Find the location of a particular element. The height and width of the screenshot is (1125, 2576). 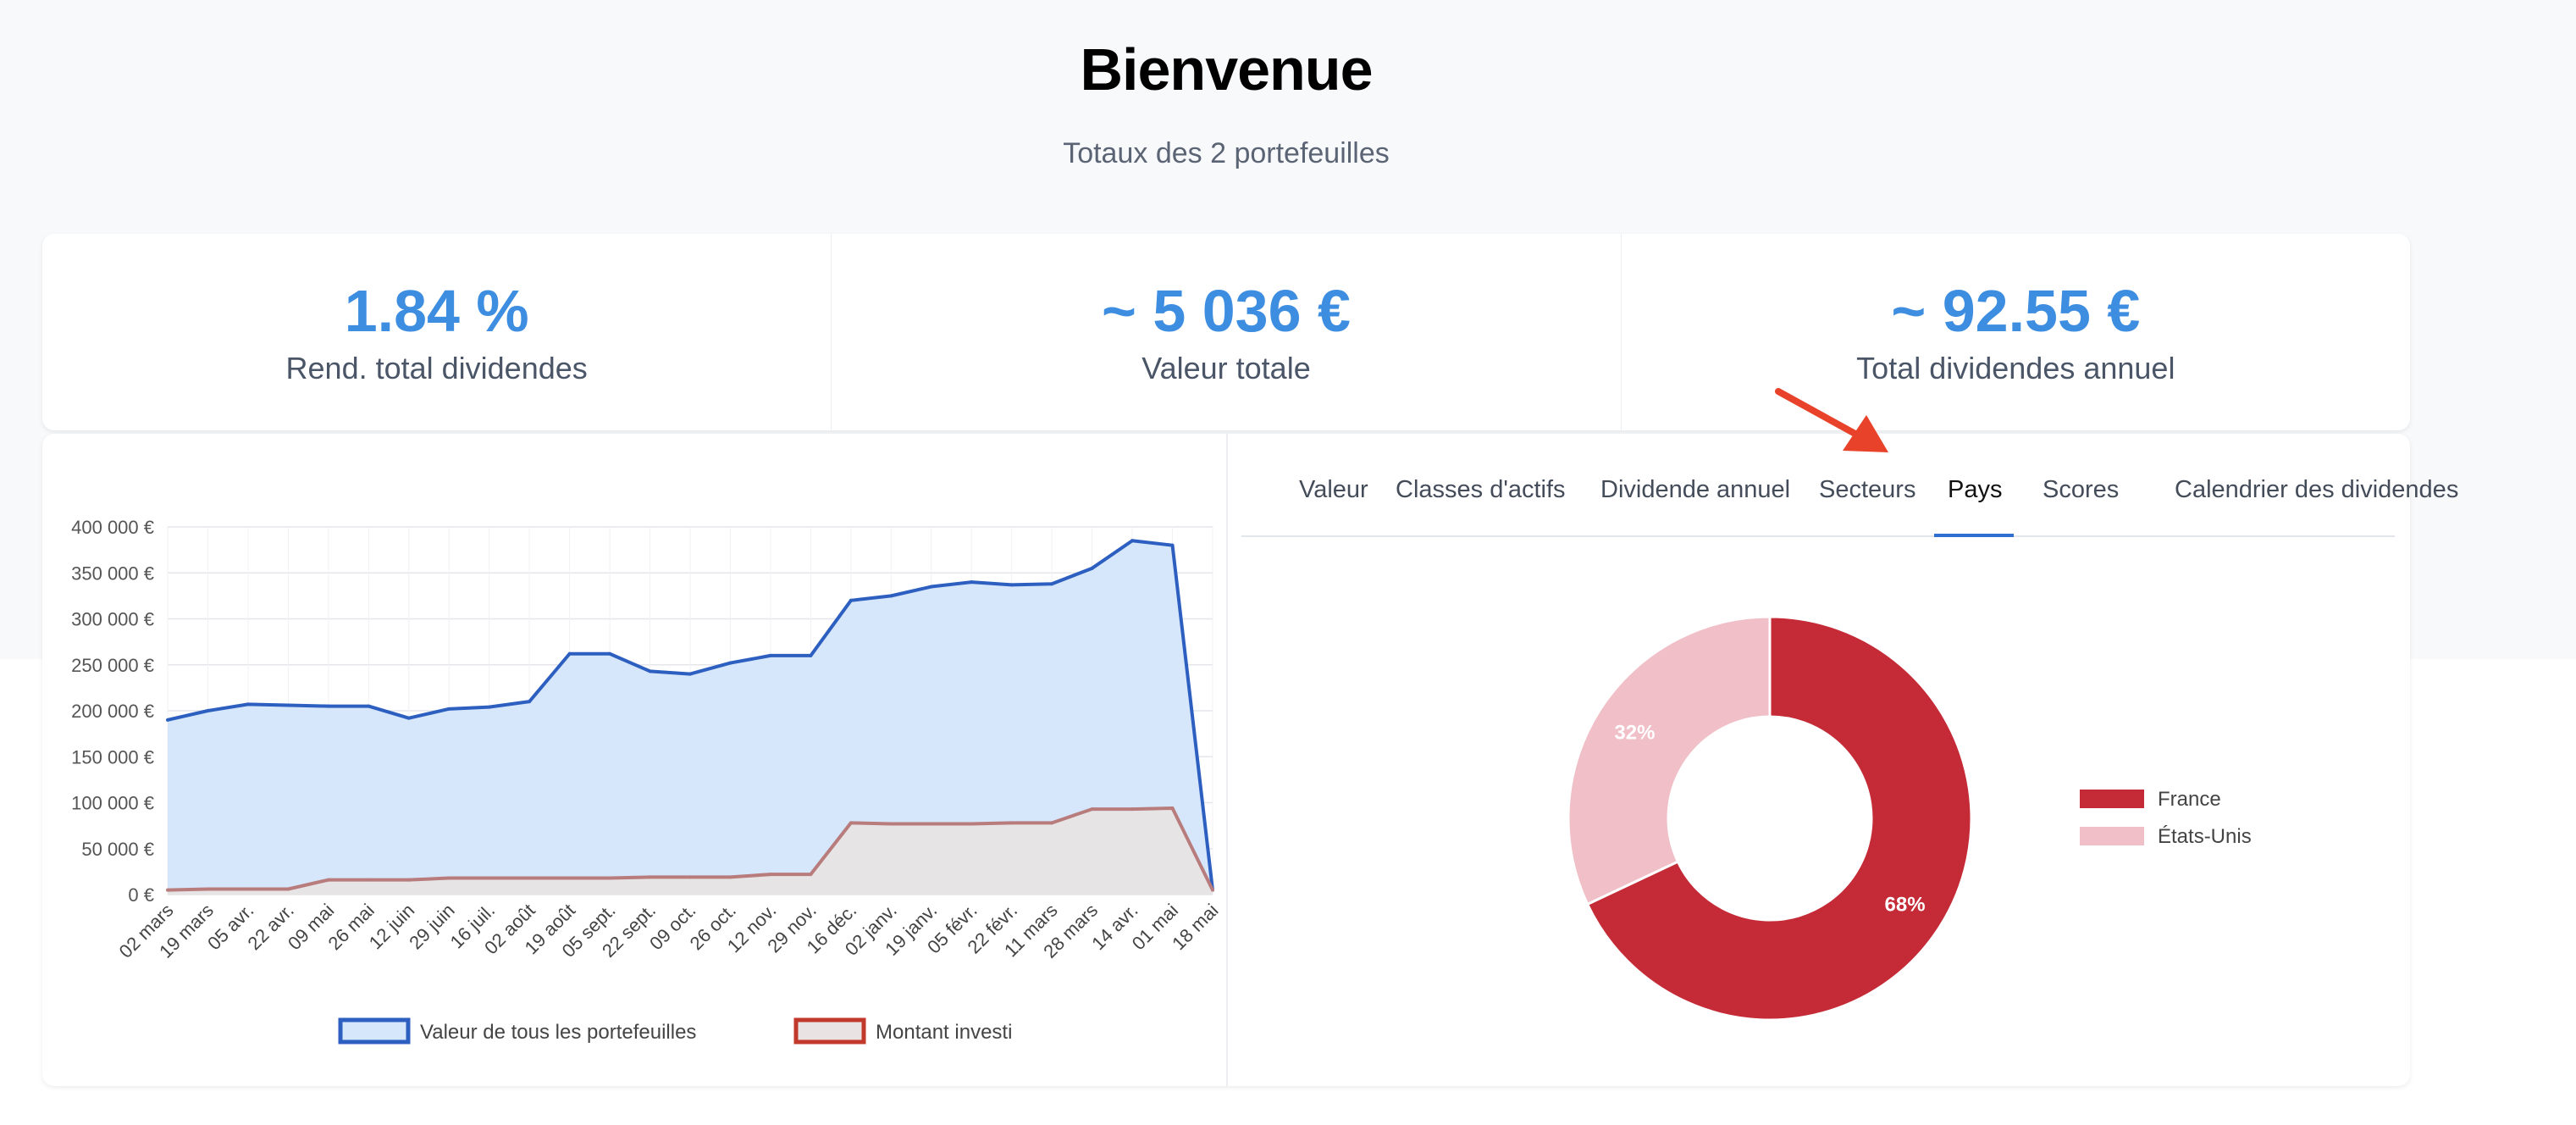

stat-value: ~ 5 036 € is located at coordinates (1226, 310).